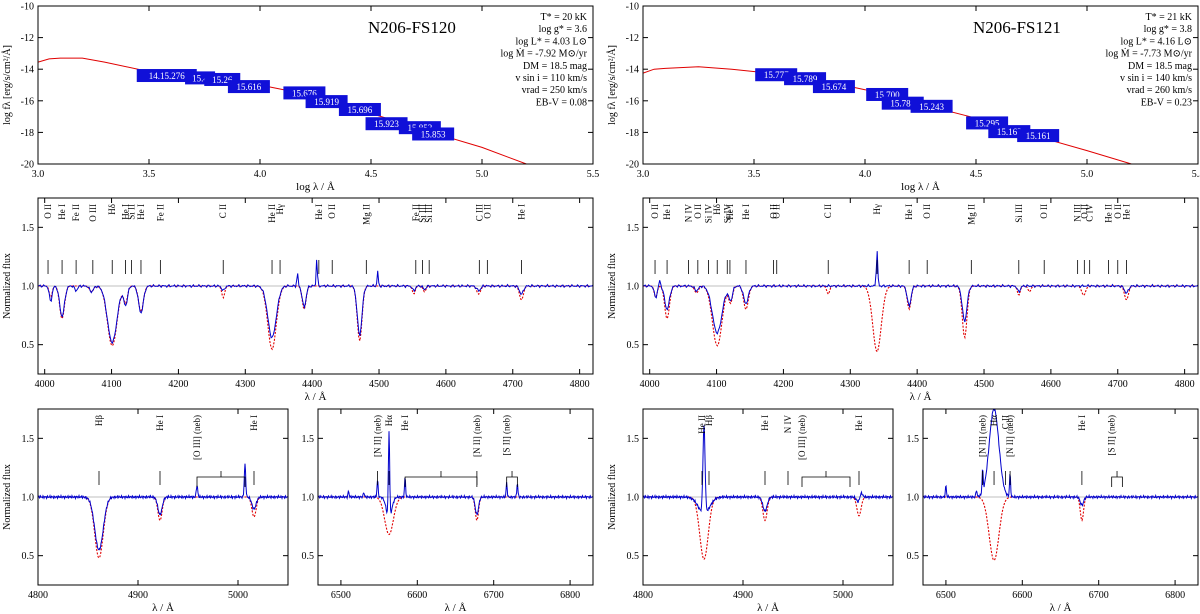 Image resolution: width=1200 pixels, height=614 pixels. What do you see at coordinates (238, 595) in the screenshot?
I see `x-tick-label: 5000` at bounding box center [238, 595].